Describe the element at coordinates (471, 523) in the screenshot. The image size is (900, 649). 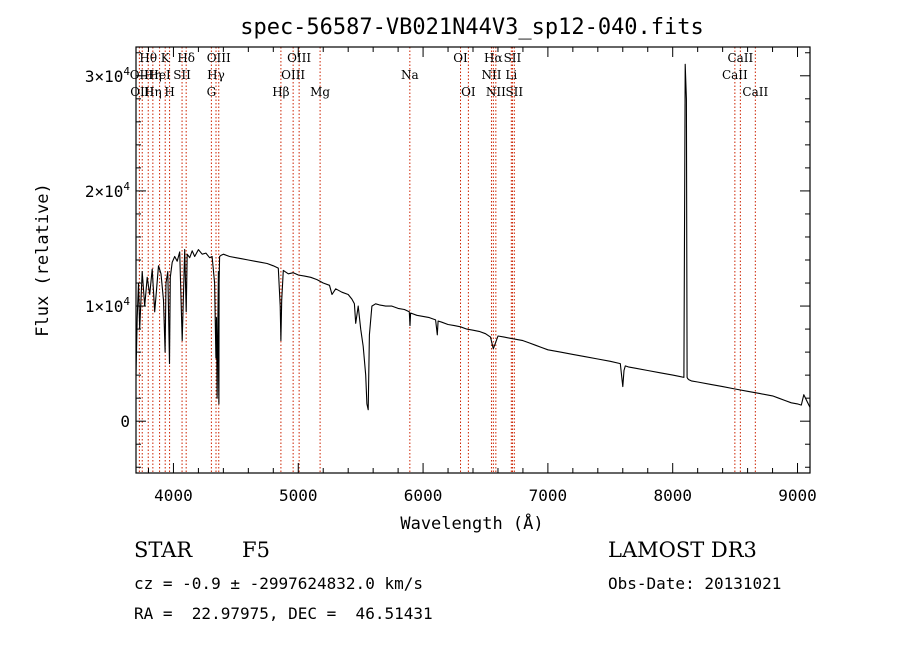
I see `x-axis-label: Wavelength (Å)` at that location.